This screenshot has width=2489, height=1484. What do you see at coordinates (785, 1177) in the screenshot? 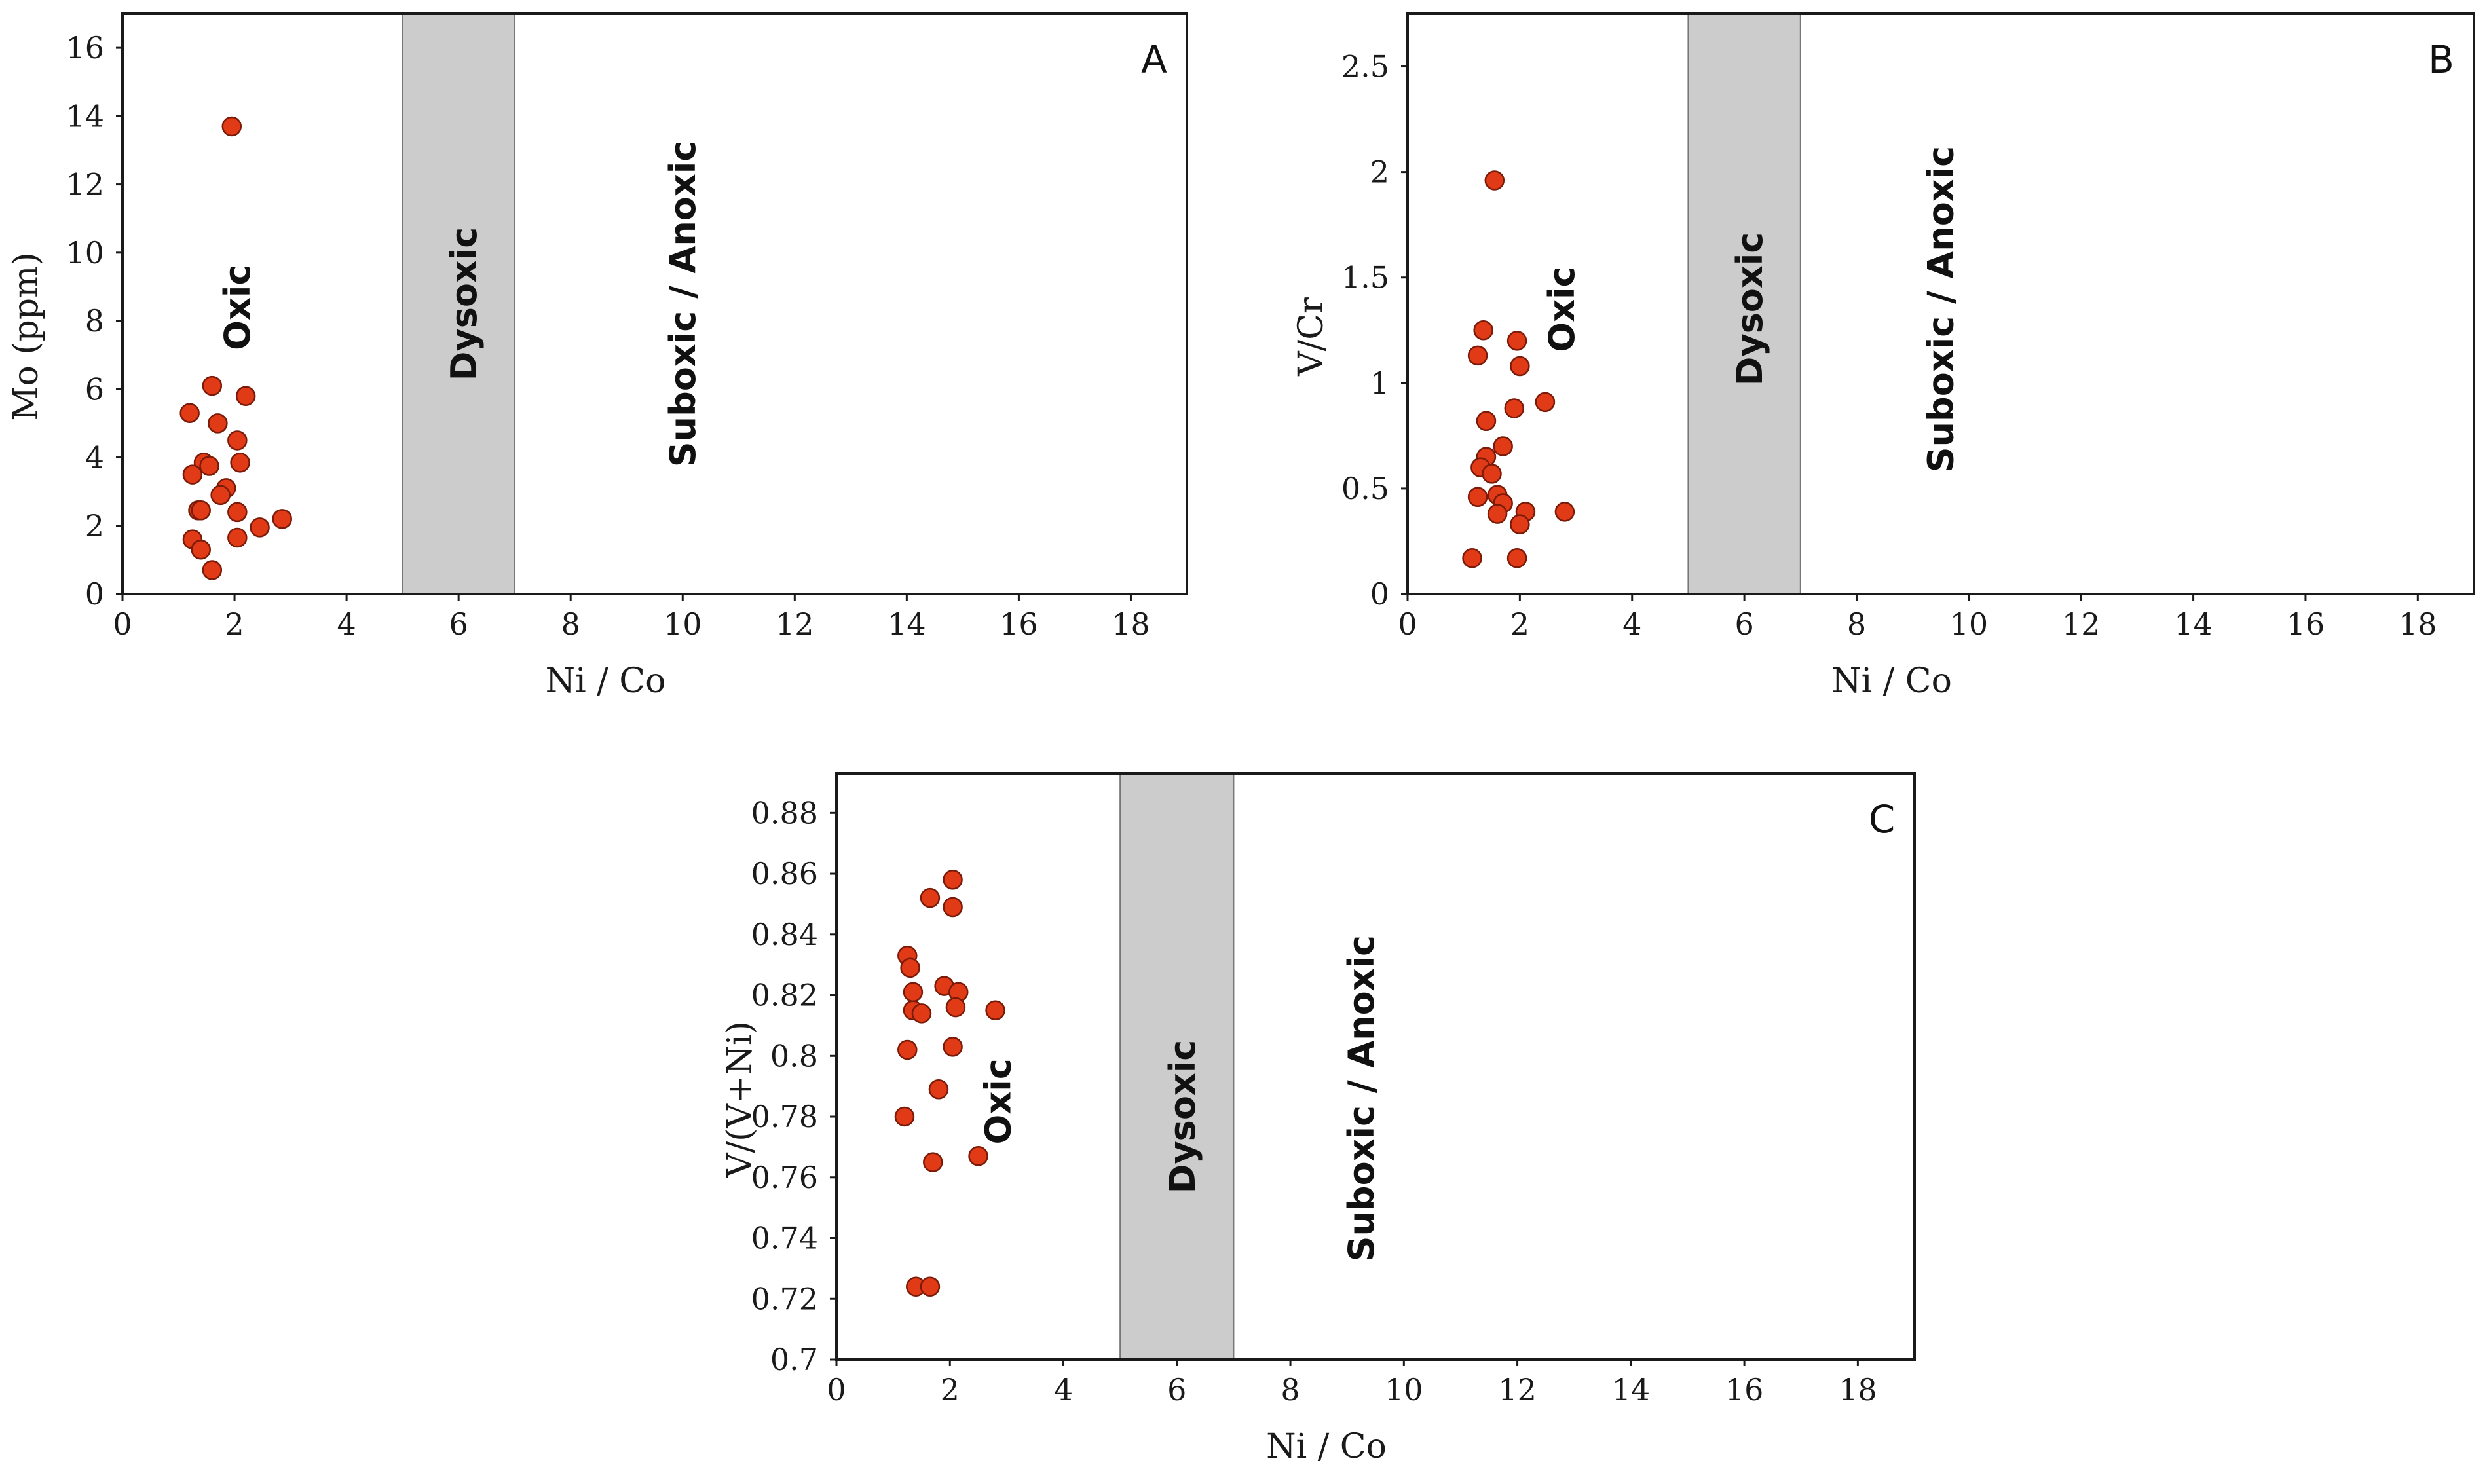
I see `y-tick-label: 0.76` at bounding box center [785, 1177].